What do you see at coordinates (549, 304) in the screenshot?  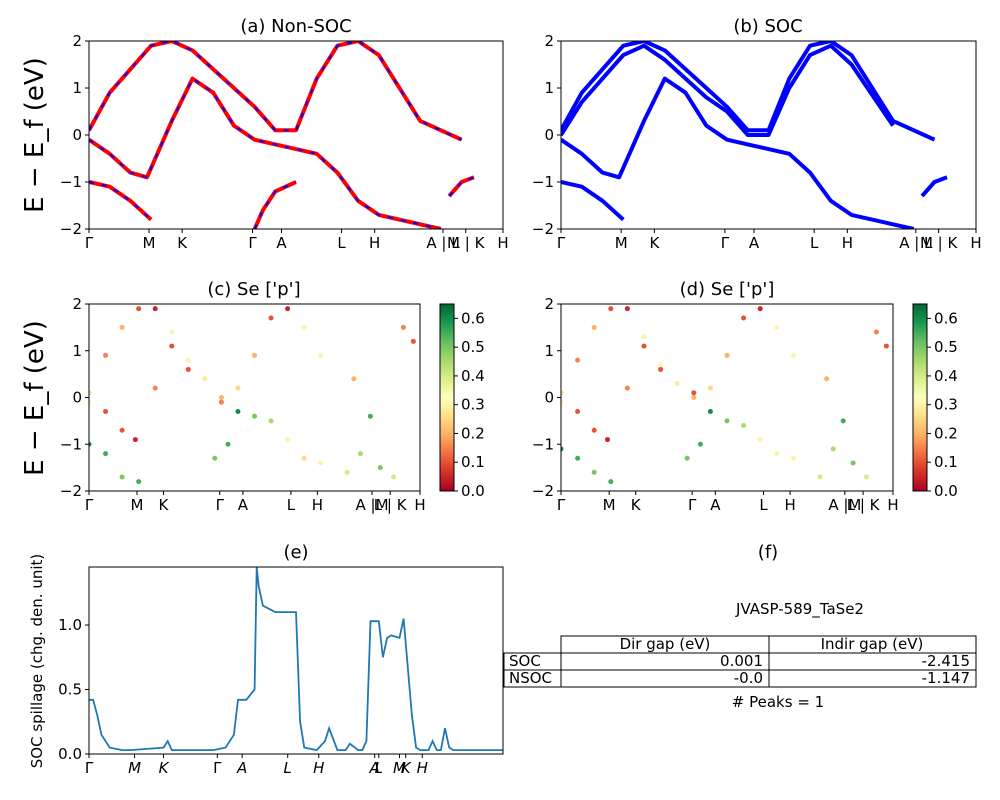 I see `y-tick-label: 2` at bounding box center [549, 304].